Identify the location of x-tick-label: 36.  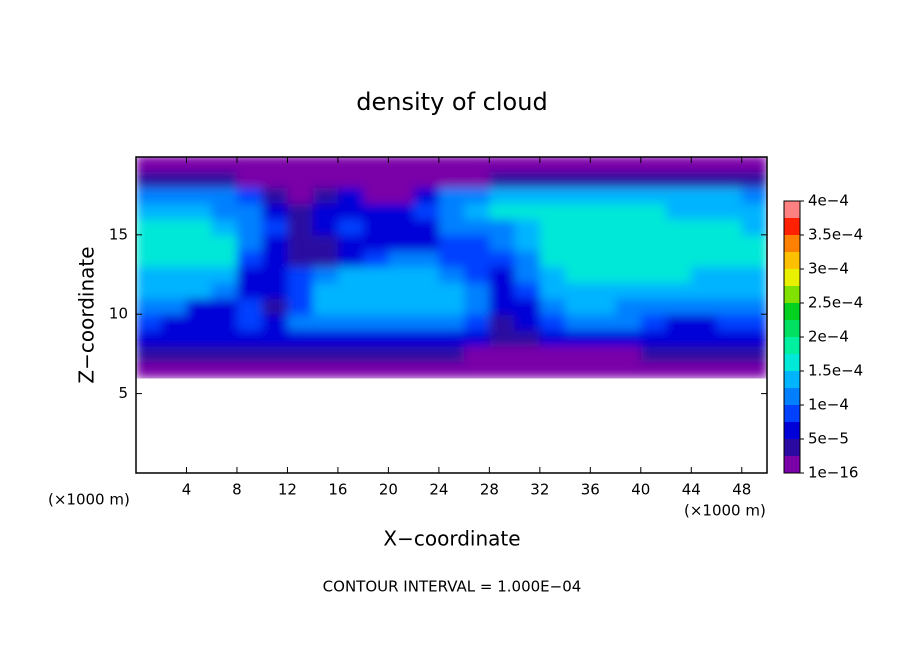
(590, 490).